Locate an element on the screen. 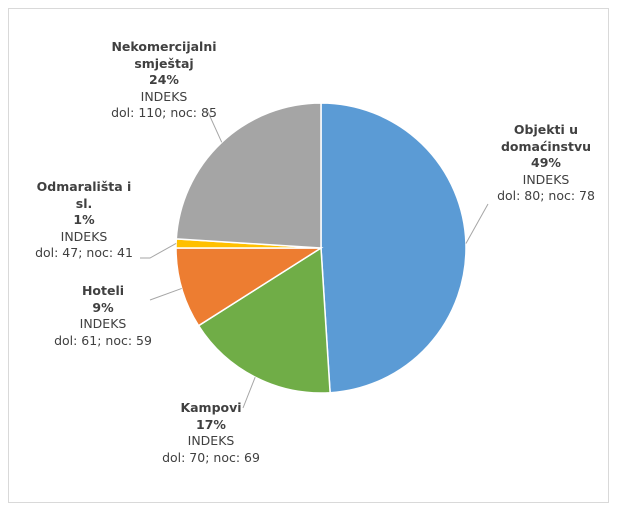 The width and height of the screenshot is (619, 509). percent-label: 1% is located at coordinates (84, 219).